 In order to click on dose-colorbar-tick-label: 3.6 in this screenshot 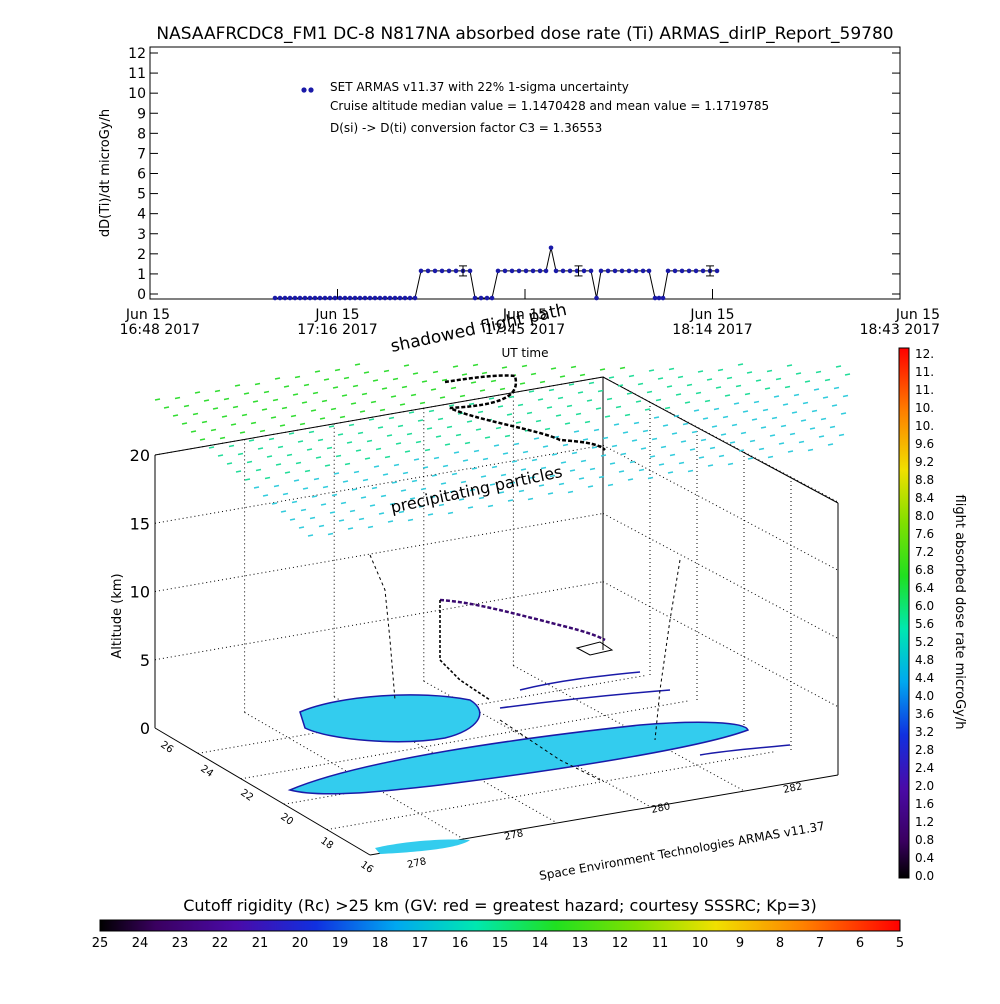, I will do `click(924, 714)`.